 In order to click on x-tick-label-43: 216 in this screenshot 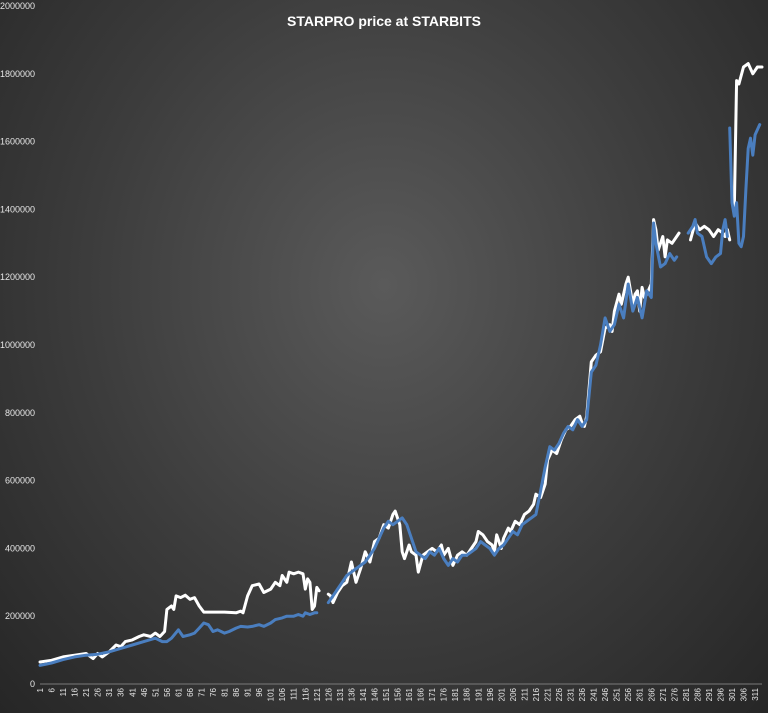, I will do `click(536, 694)`.